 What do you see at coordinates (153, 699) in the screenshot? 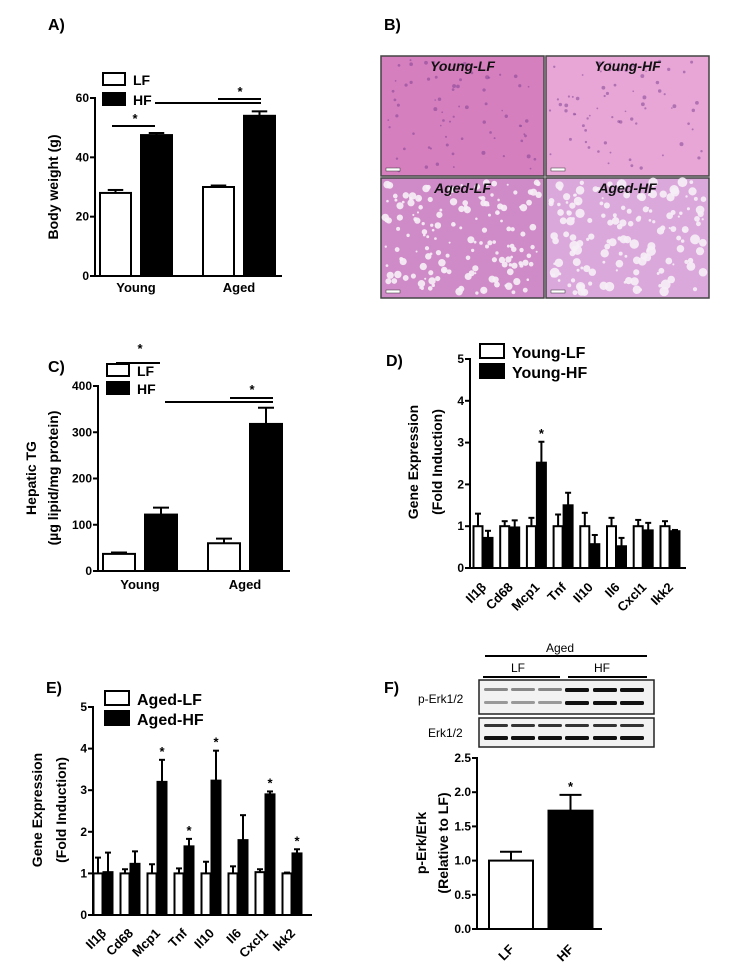
I see `legend-item: Aged-LF` at bounding box center [153, 699].